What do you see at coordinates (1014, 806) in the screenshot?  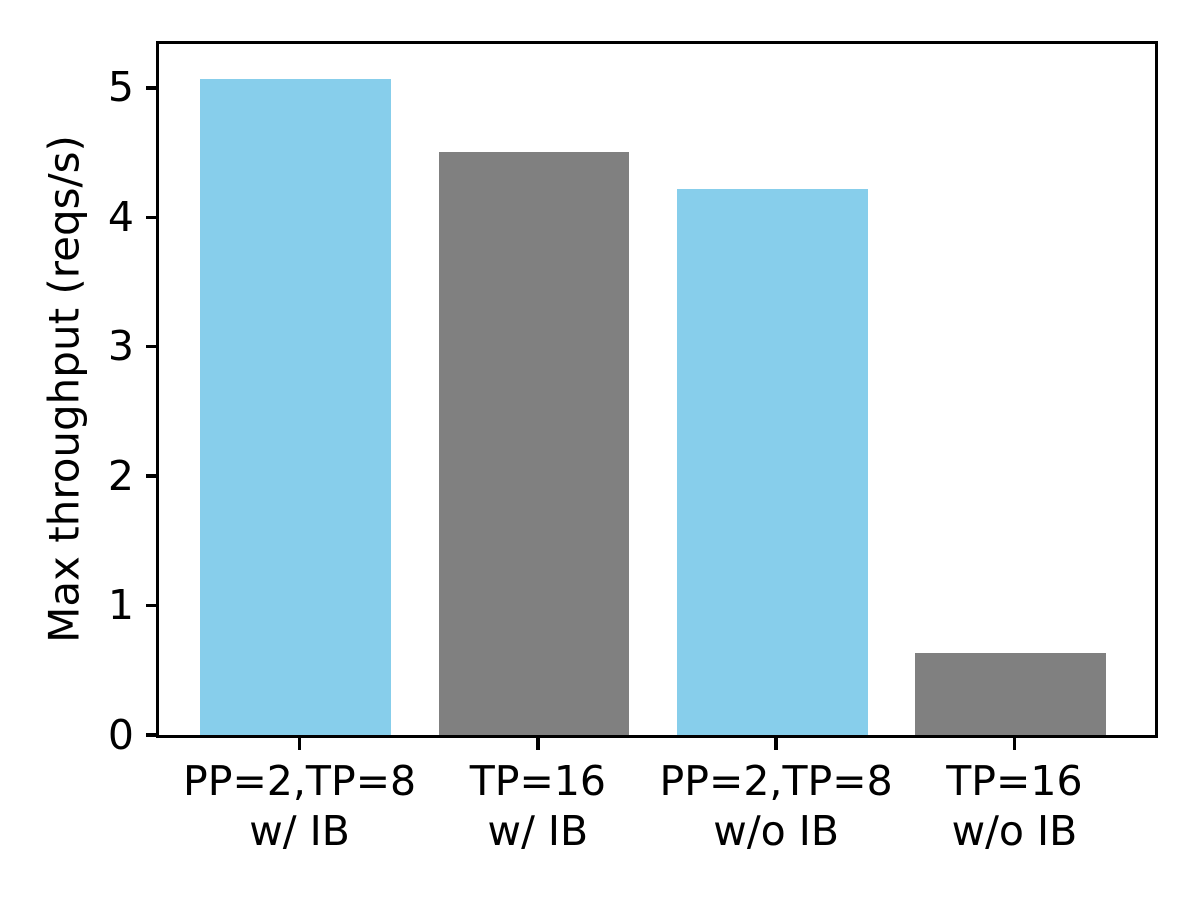 I see `x-tick-label-3: TP=16 w/o IB` at bounding box center [1014, 806].